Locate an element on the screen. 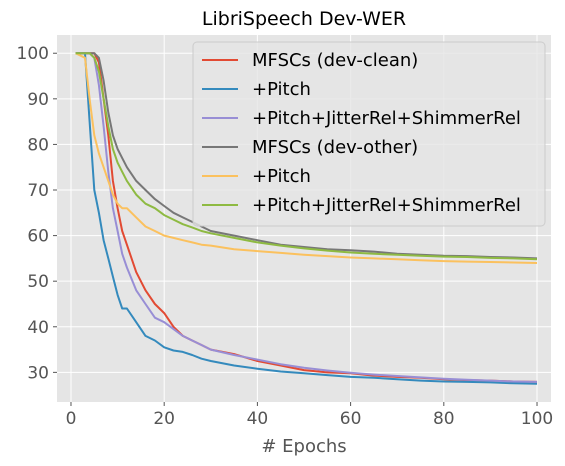  y-tick-label: 50 is located at coordinates (38, 282).